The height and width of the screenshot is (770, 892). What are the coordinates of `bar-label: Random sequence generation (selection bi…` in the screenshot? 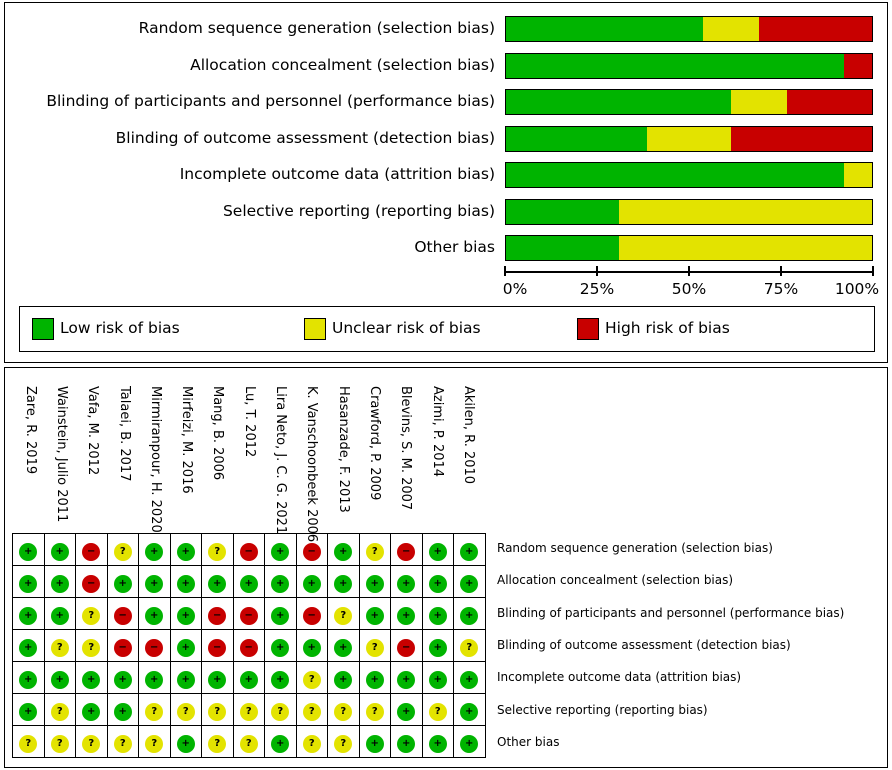 It's located at (316, 28).